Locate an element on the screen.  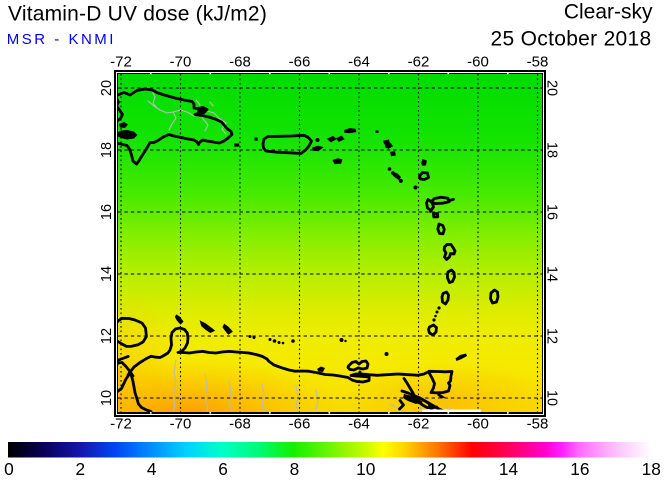
svg-text: 6 is located at coordinates (223, 469).